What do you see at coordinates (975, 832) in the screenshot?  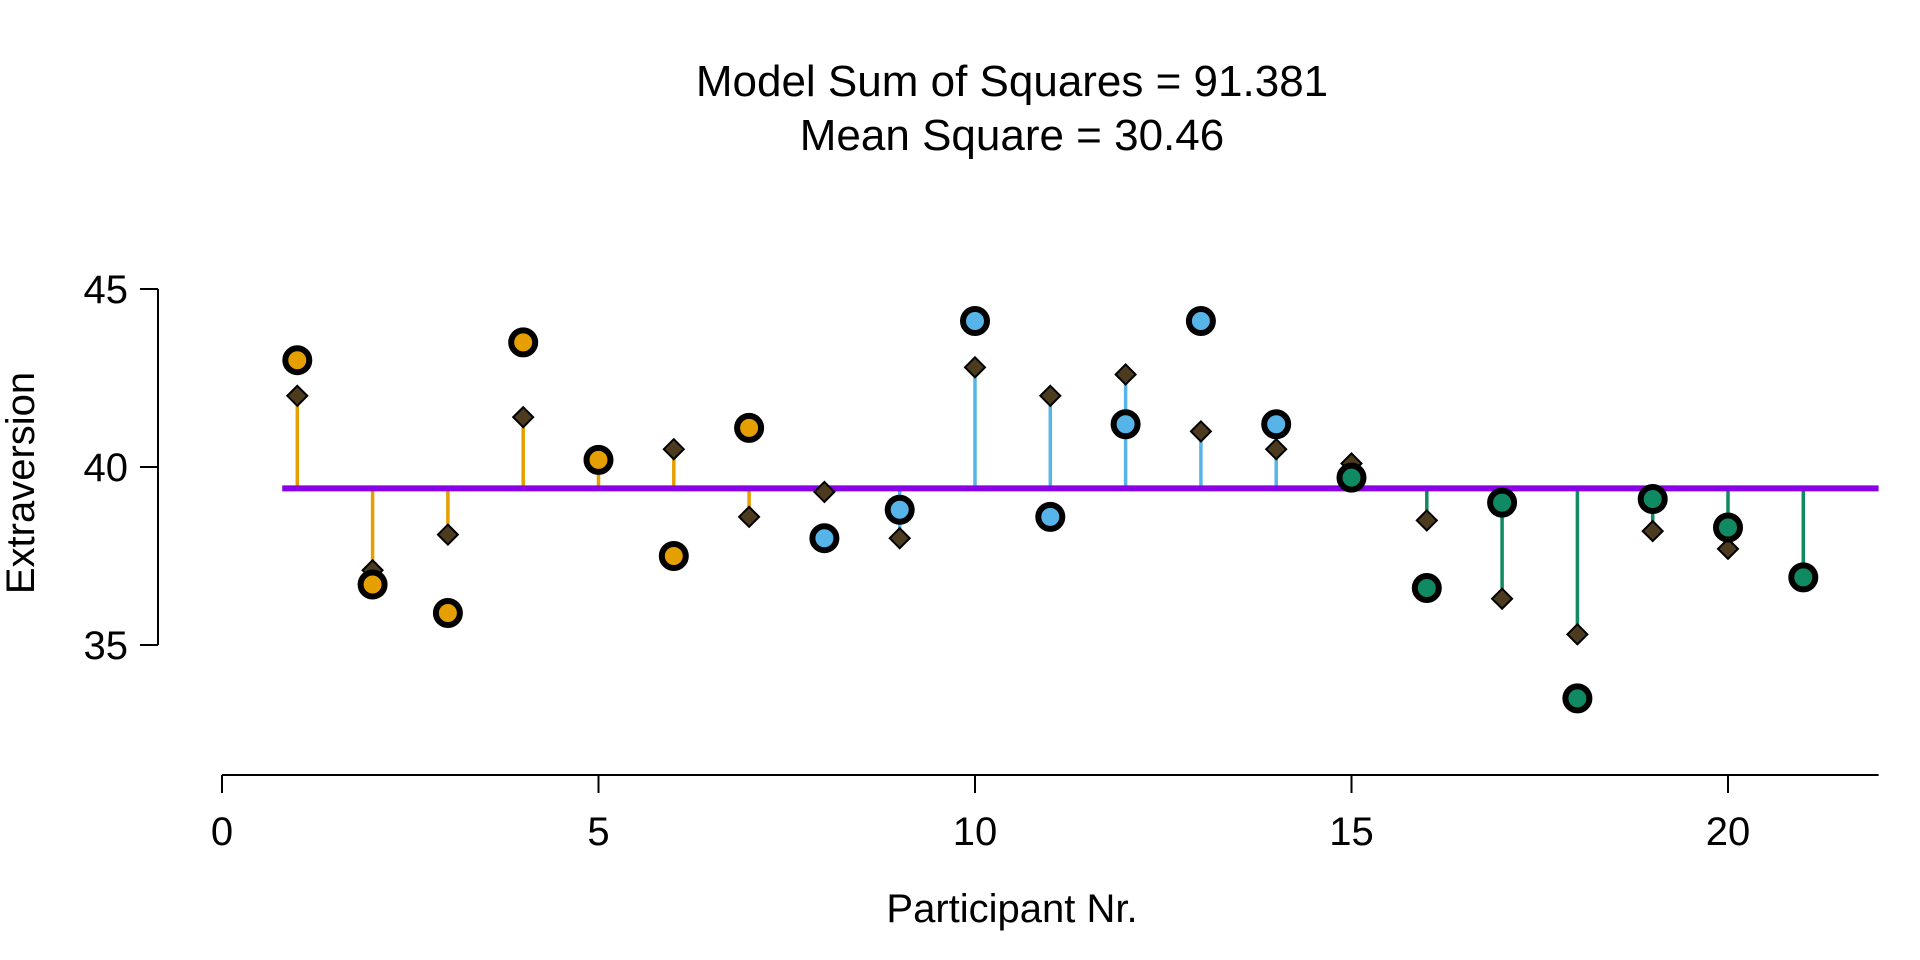 I see `x-tick-label: 10` at bounding box center [975, 832].